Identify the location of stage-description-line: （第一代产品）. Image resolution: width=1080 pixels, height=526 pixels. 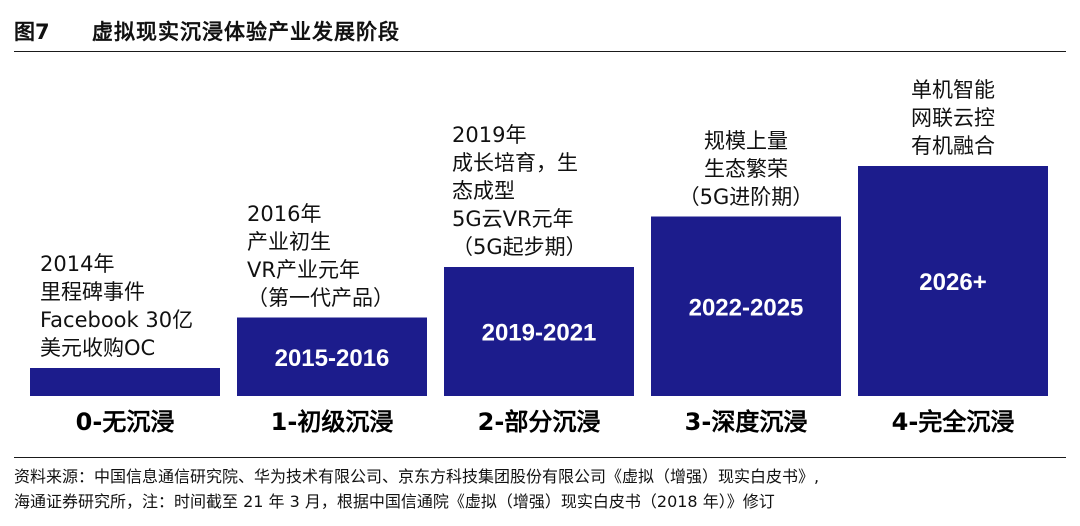
(320, 297).